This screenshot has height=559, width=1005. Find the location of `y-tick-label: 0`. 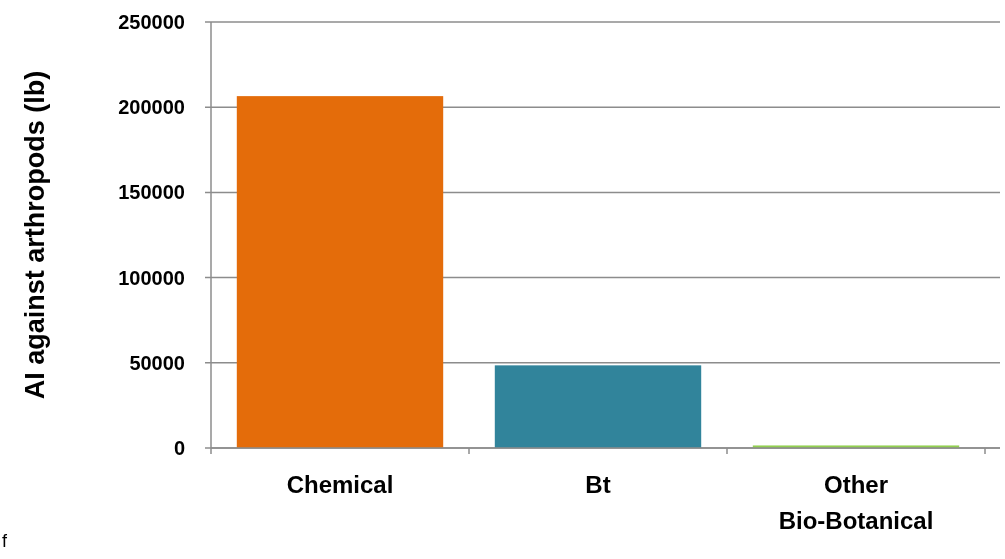

y-tick-label: 0 is located at coordinates (179, 448).